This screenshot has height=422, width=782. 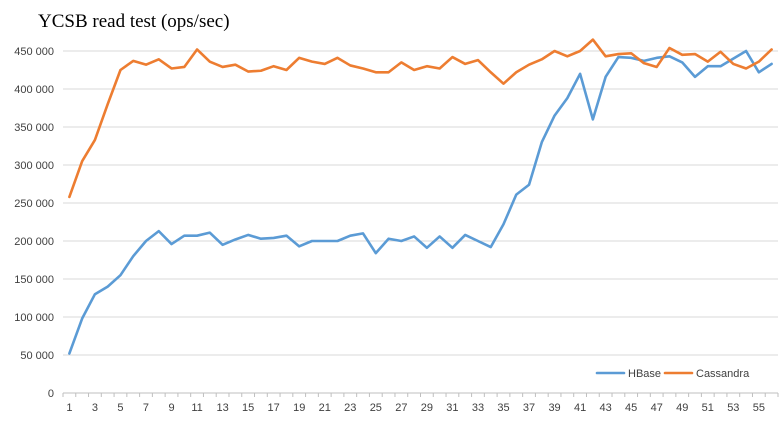 I want to click on y-tick-label: 150 000, so click(x=34, y=280).